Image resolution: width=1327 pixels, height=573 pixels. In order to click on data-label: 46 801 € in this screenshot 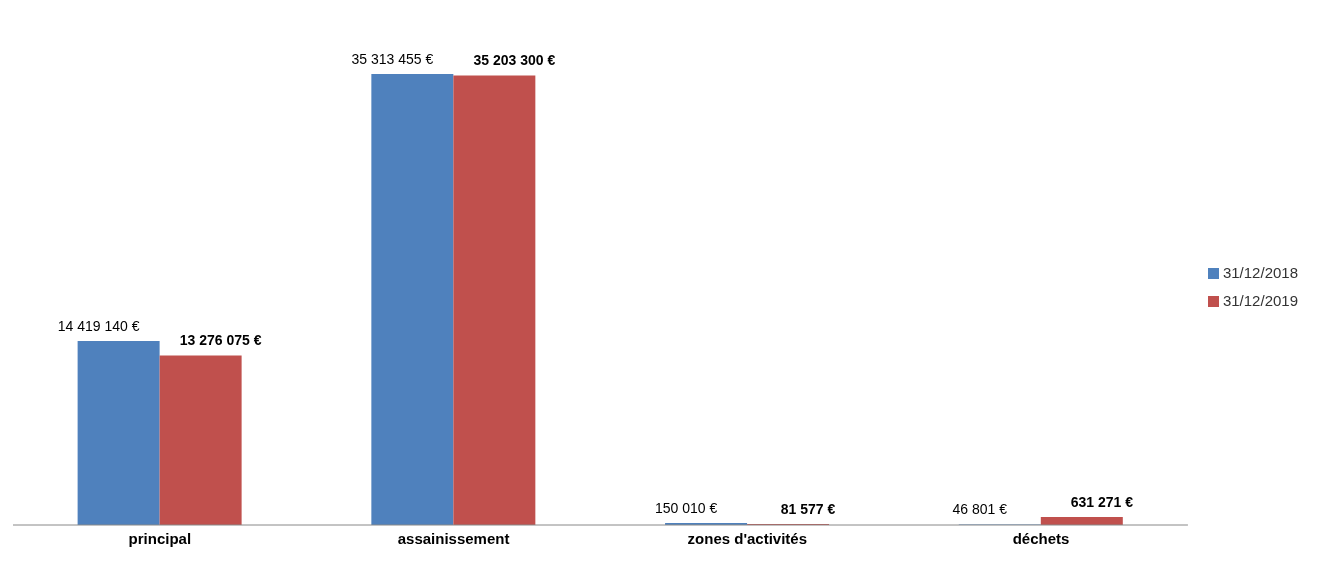, I will do `click(980, 509)`.